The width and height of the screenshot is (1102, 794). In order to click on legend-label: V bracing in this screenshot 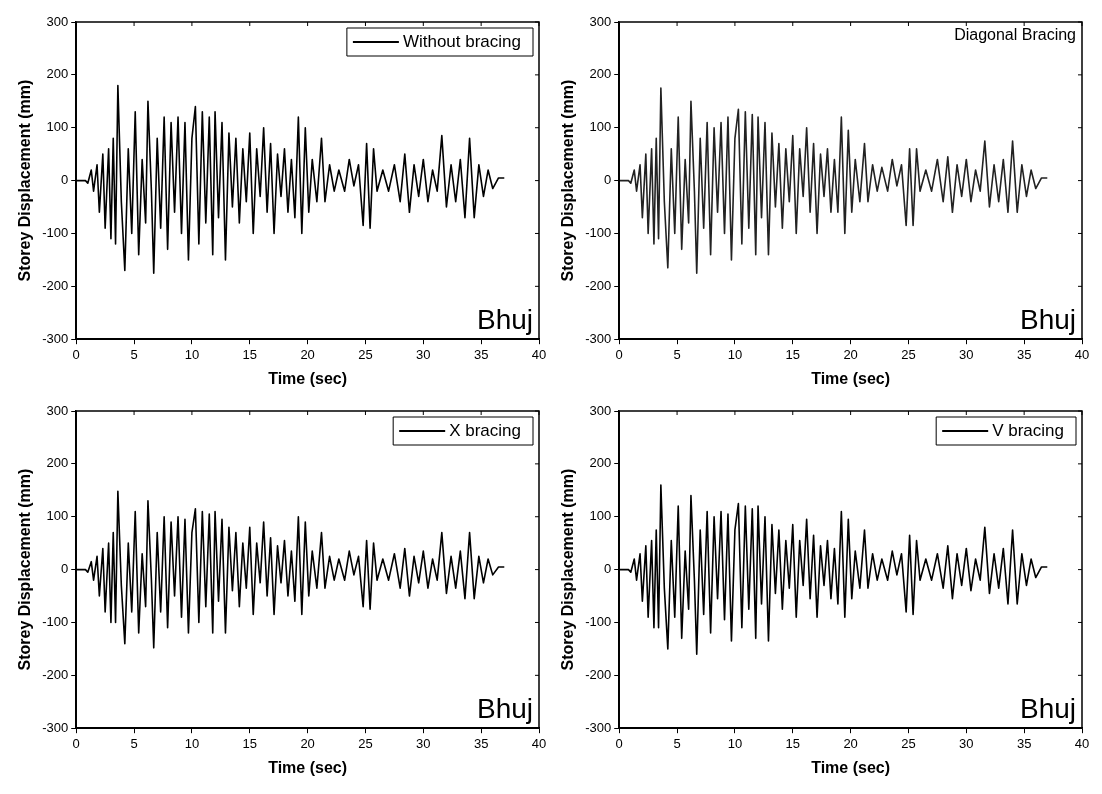, I will do `click(1028, 430)`.